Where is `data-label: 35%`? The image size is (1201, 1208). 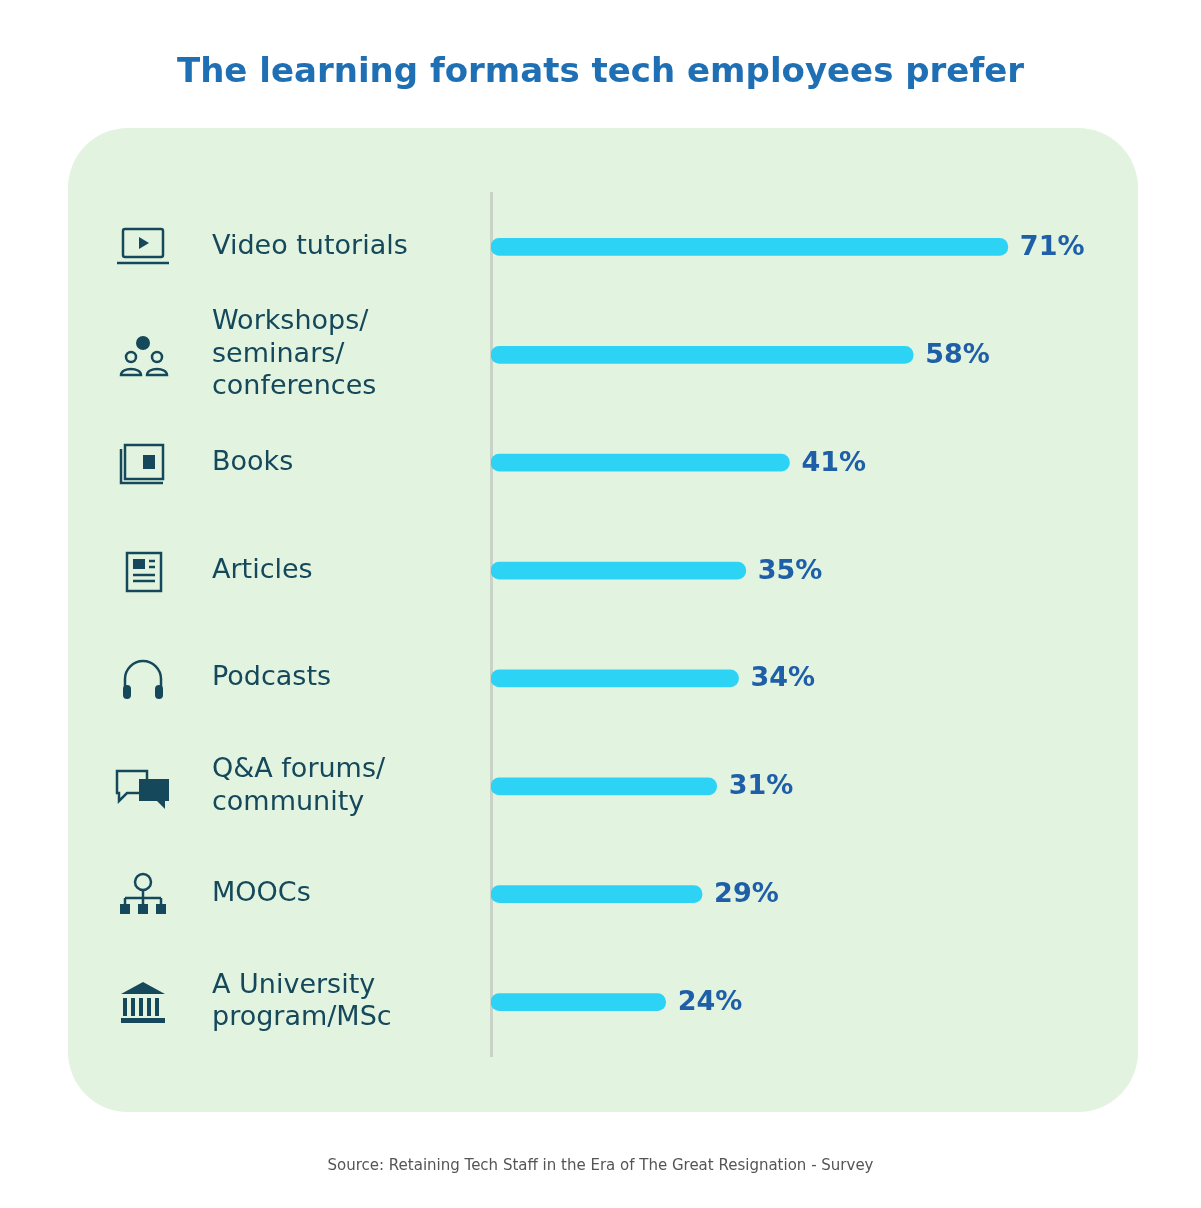 data-label: 35% is located at coordinates (790, 569).